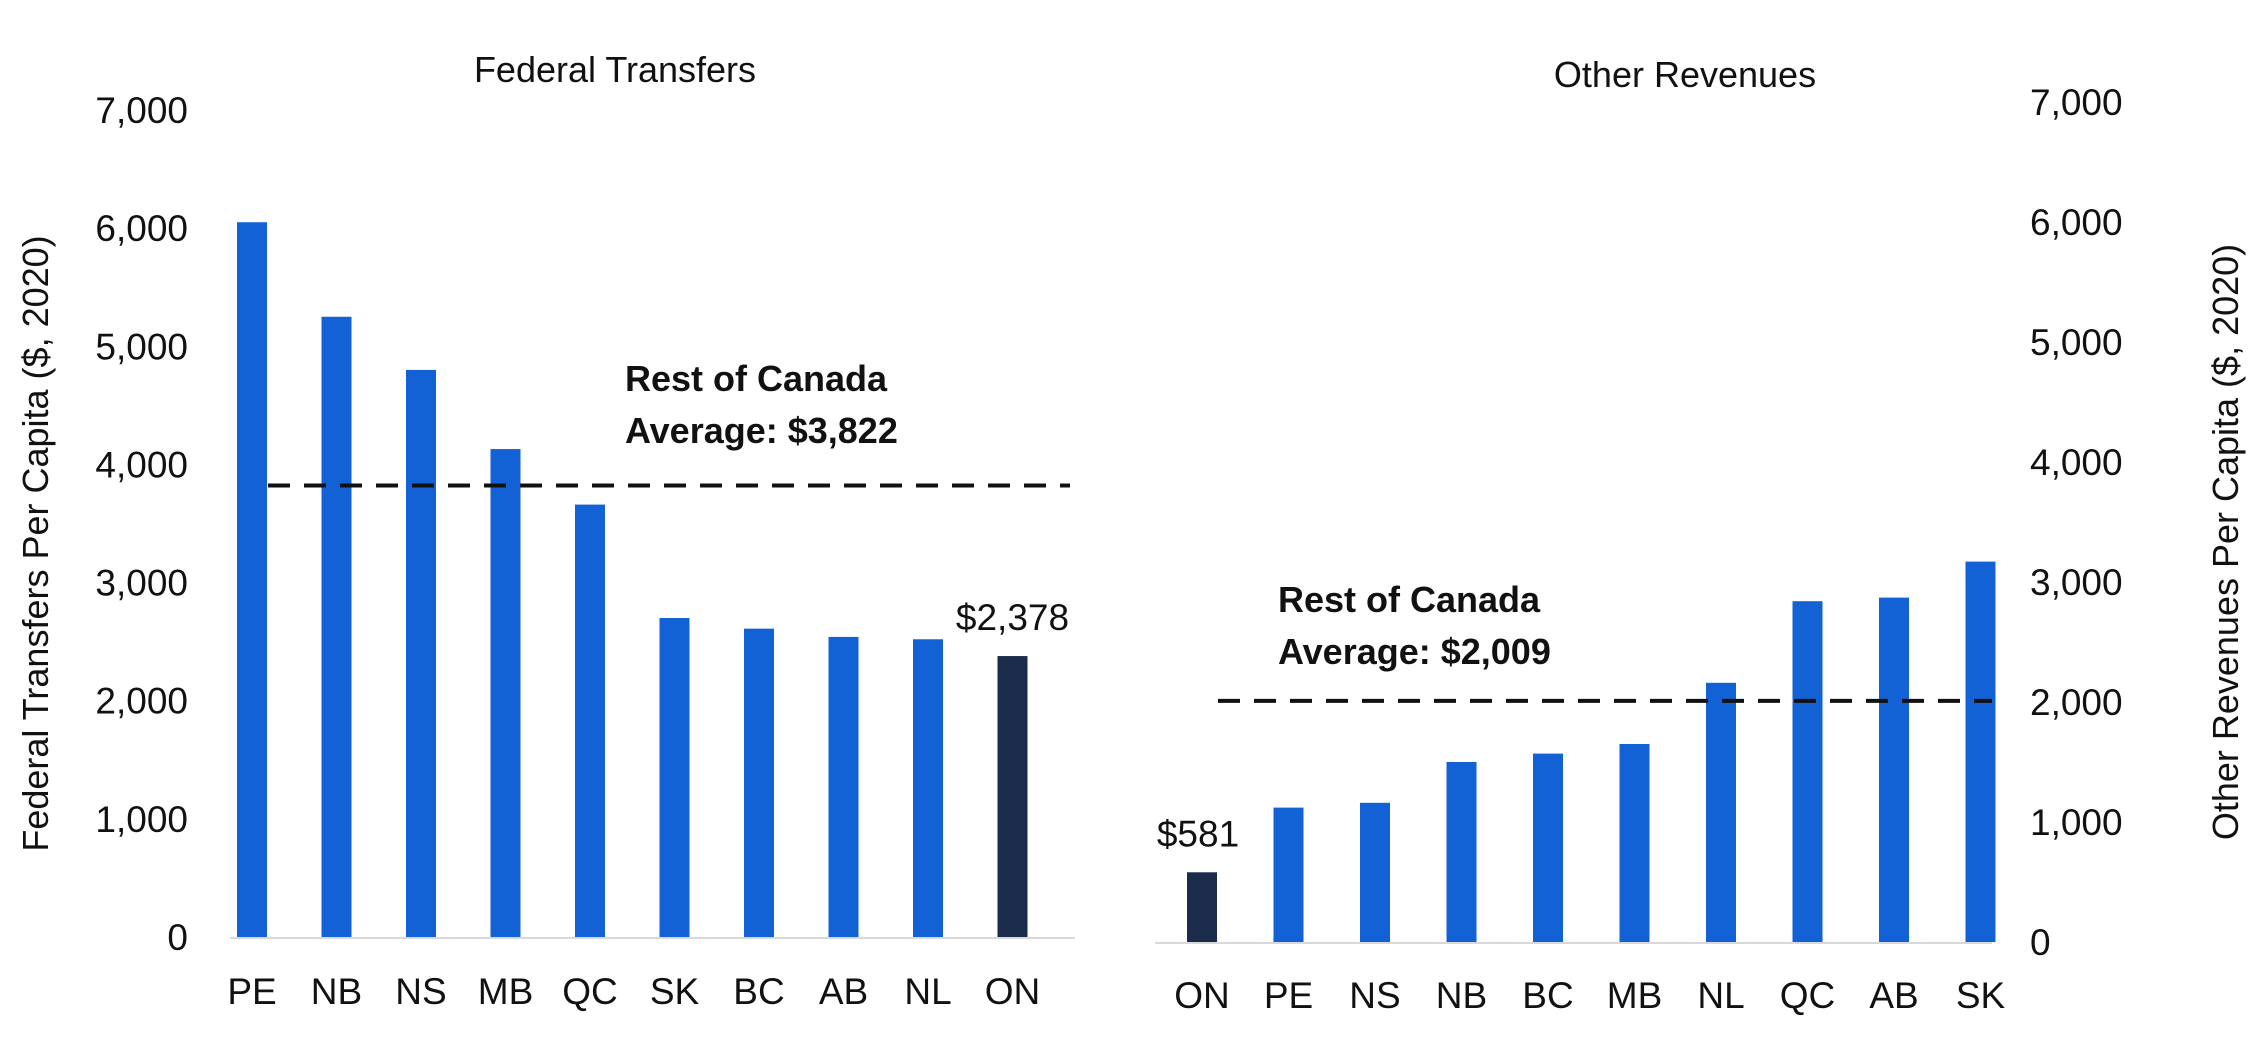  What do you see at coordinates (1414, 651) in the screenshot?
I see `average-label-line2: Average: $2,009` at bounding box center [1414, 651].